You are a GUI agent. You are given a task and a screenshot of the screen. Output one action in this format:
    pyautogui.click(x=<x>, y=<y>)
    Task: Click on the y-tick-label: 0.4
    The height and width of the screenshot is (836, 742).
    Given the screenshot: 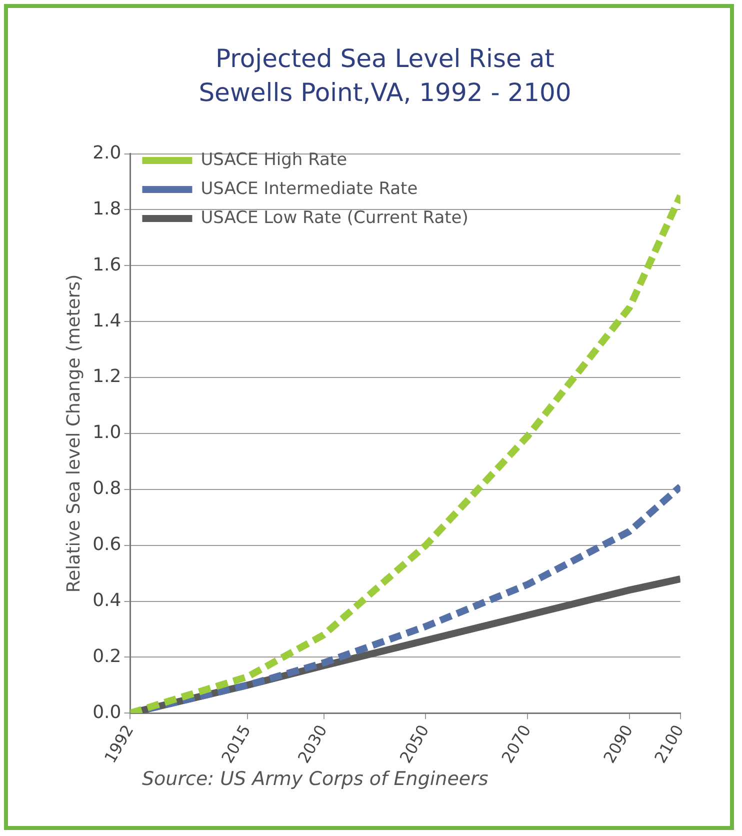 What is the action you would take?
    pyautogui.click(x=107, y=600)
    